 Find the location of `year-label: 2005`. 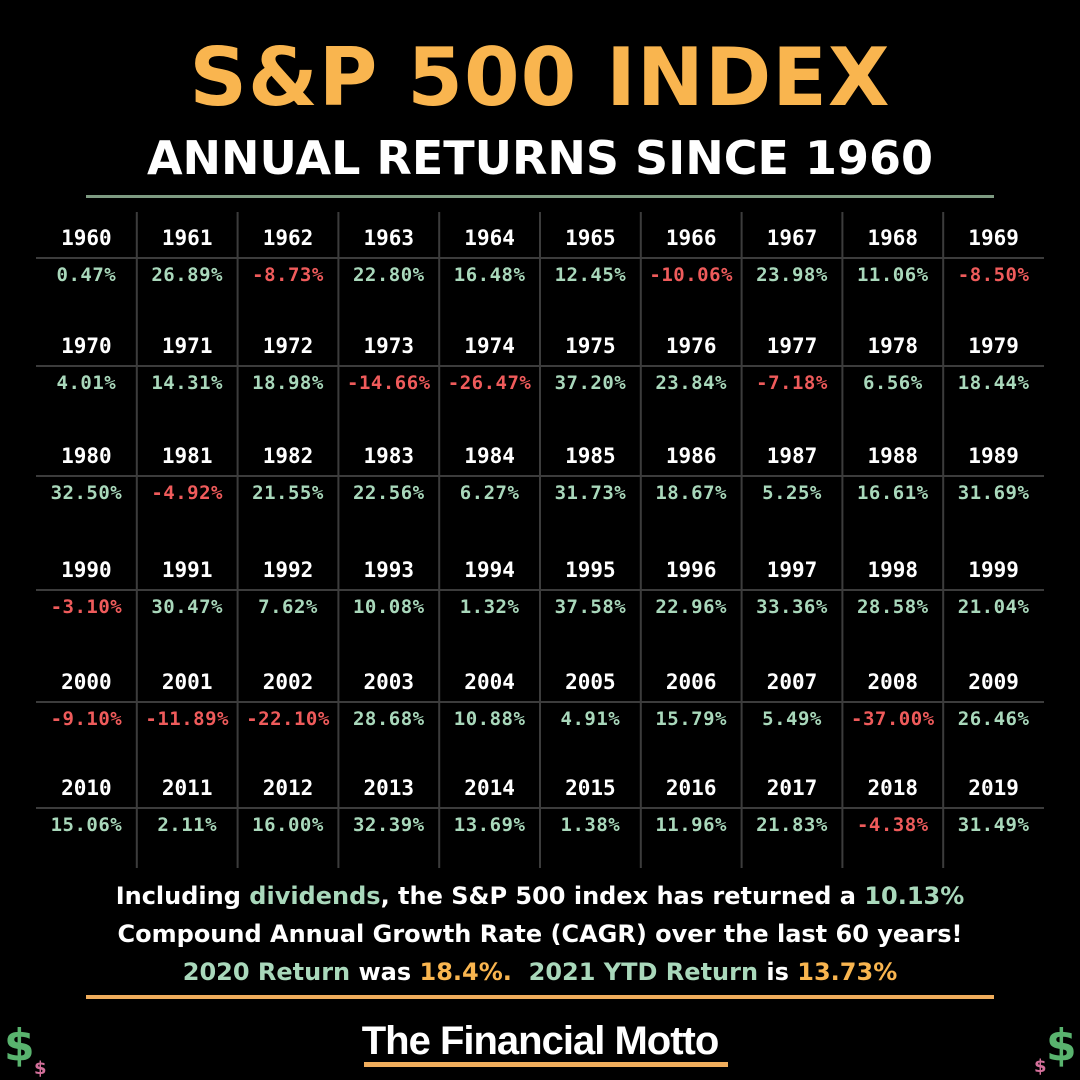

year-label: 2005 is located at coordinates (590, 682).